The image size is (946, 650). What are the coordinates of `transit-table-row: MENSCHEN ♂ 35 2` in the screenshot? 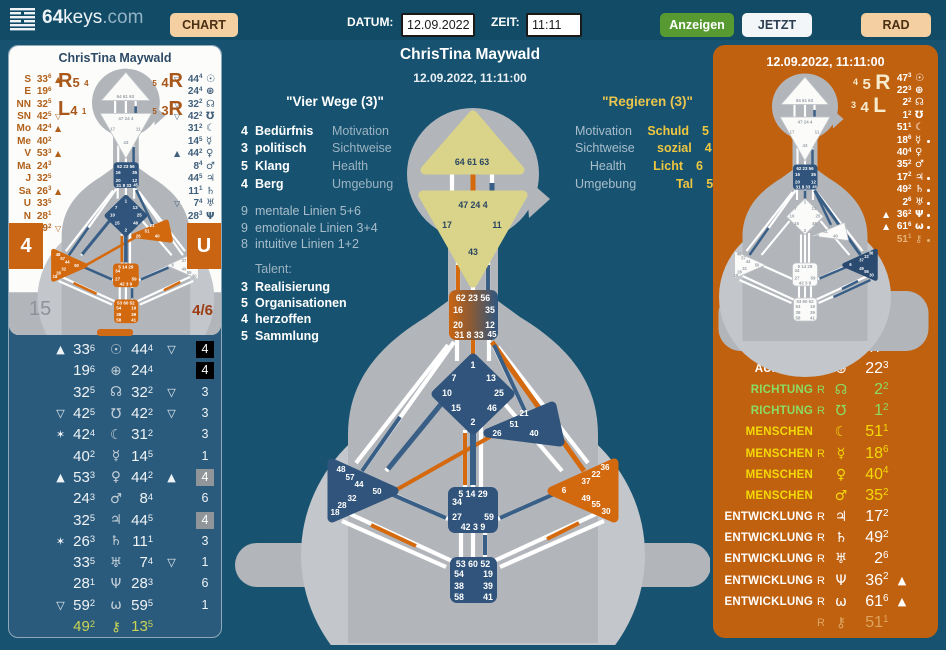 It's located at (825, 495).